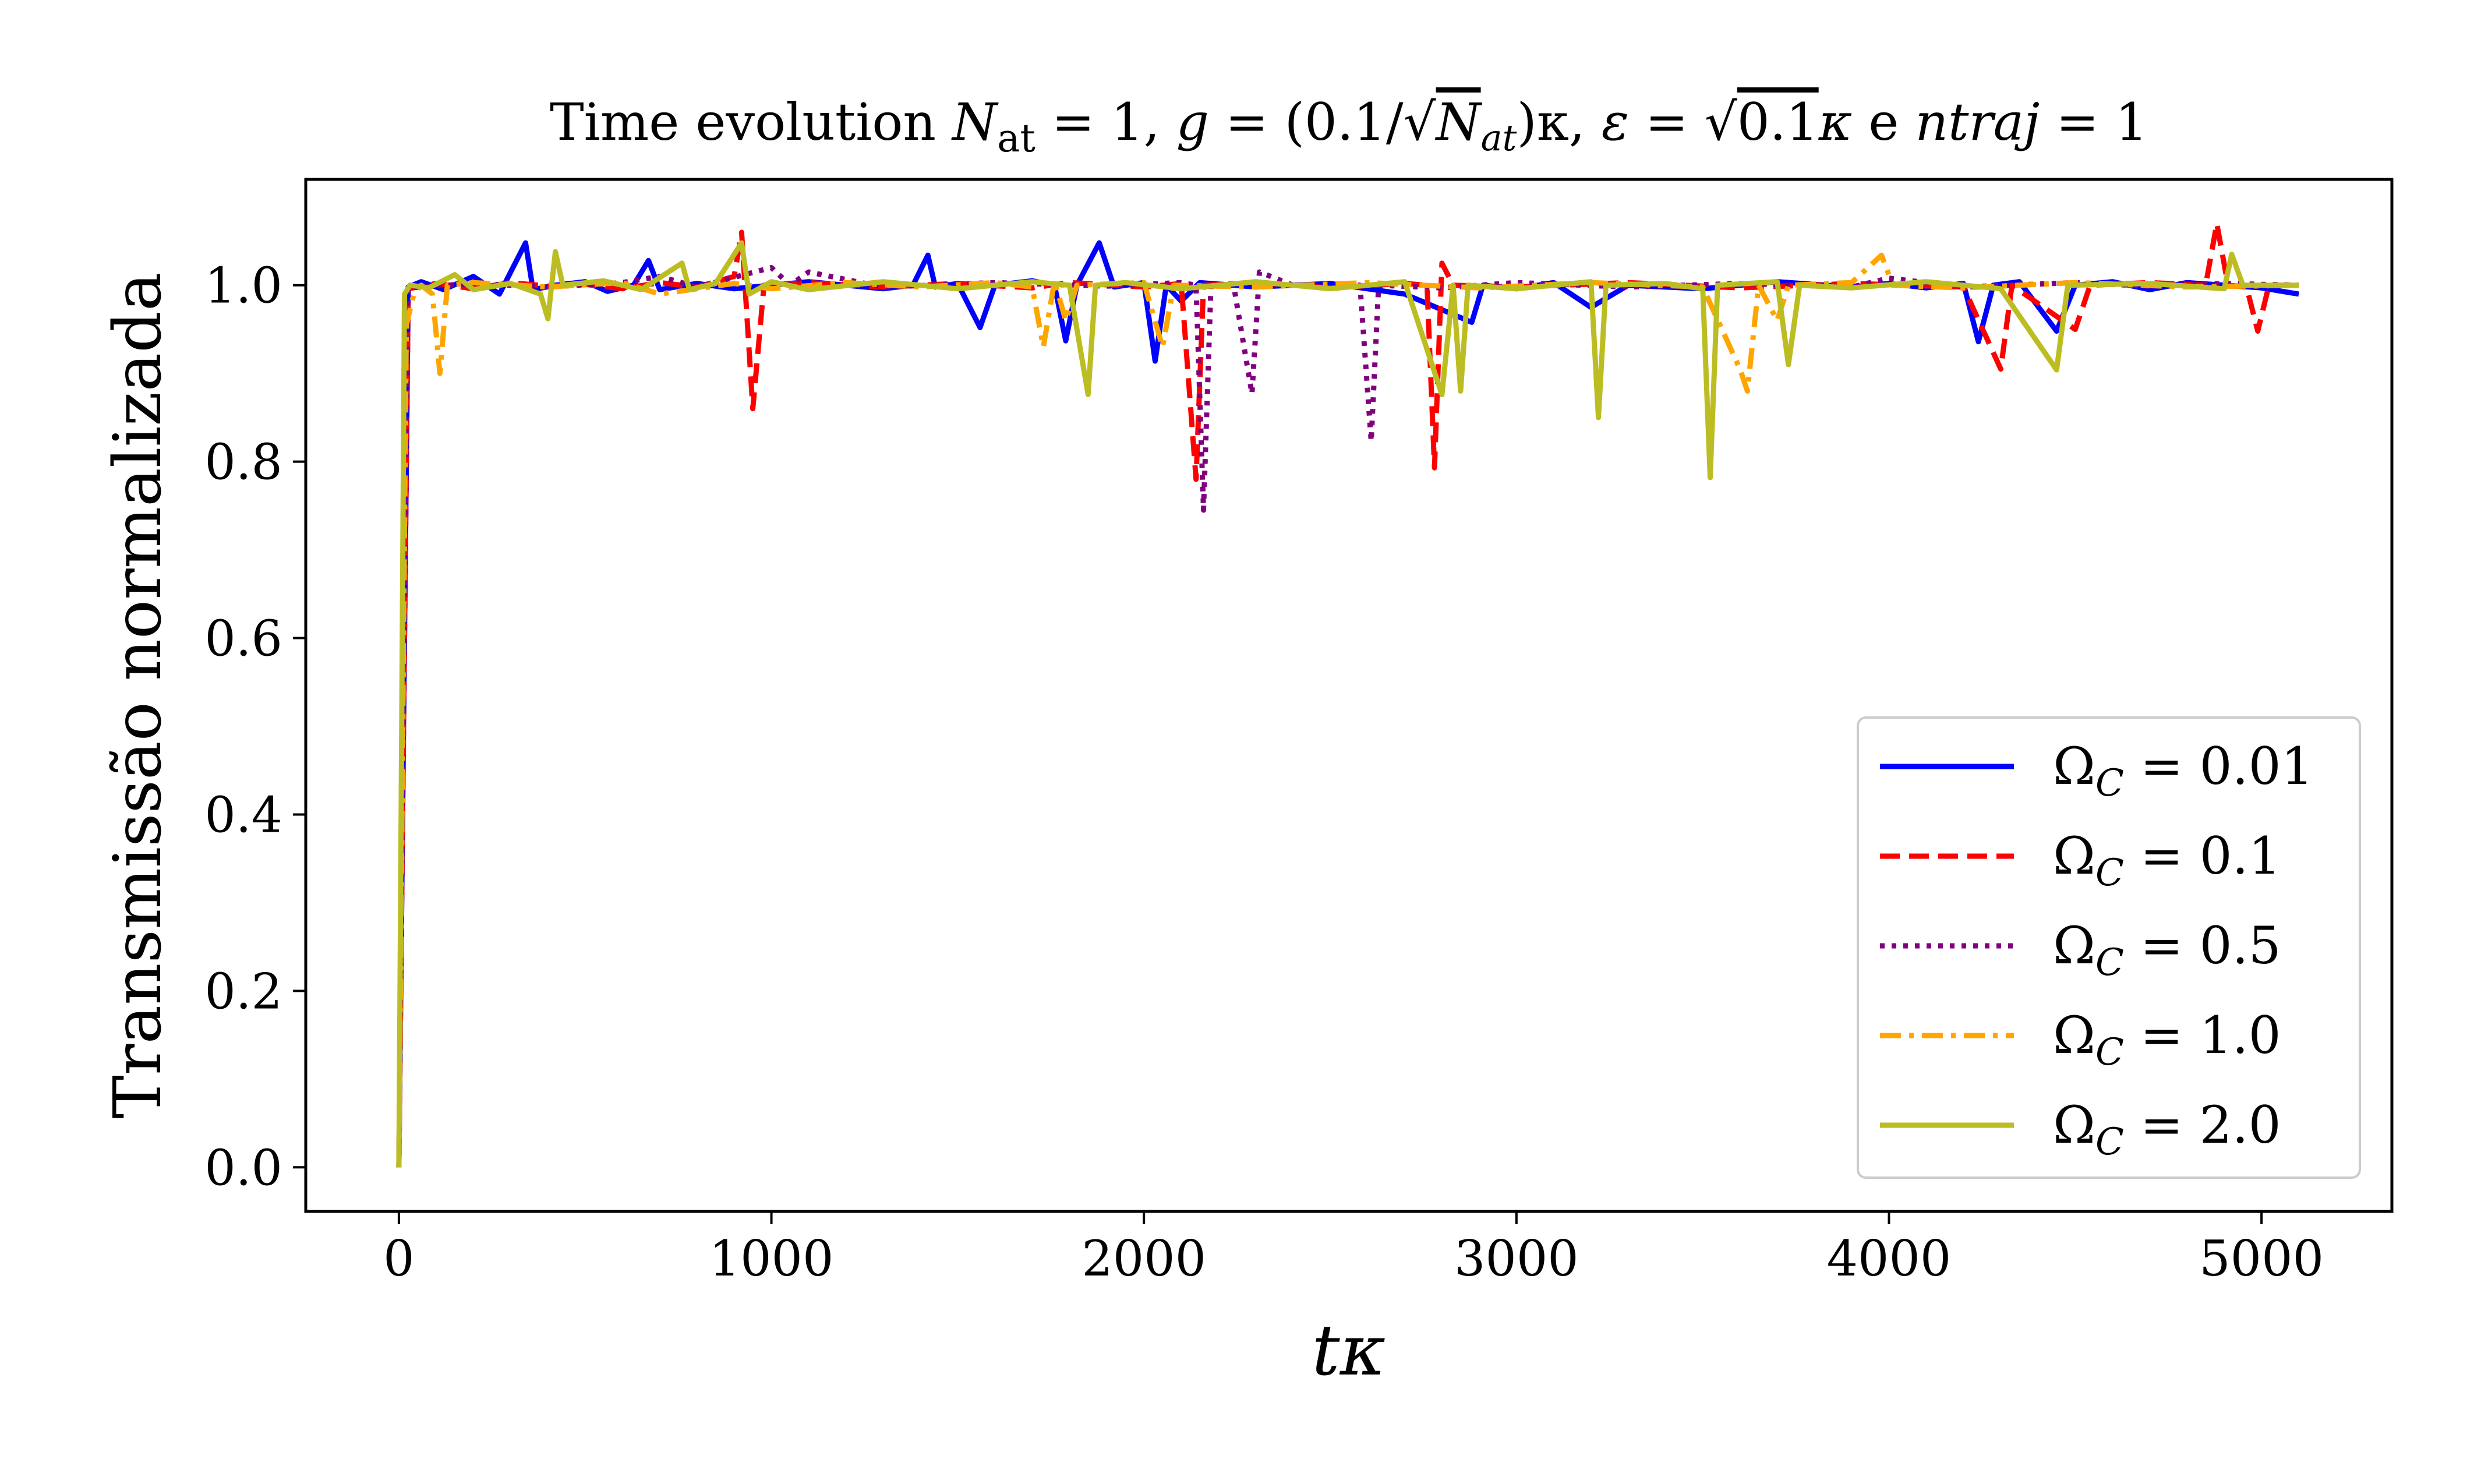 The height and width of the screenshot is (1484, 2474). What do you see at coordinates (2167, 1129) in the screenshot?
I see `legend-label-4: ΩC = 2.0` at bounding box center [2167, 1129].